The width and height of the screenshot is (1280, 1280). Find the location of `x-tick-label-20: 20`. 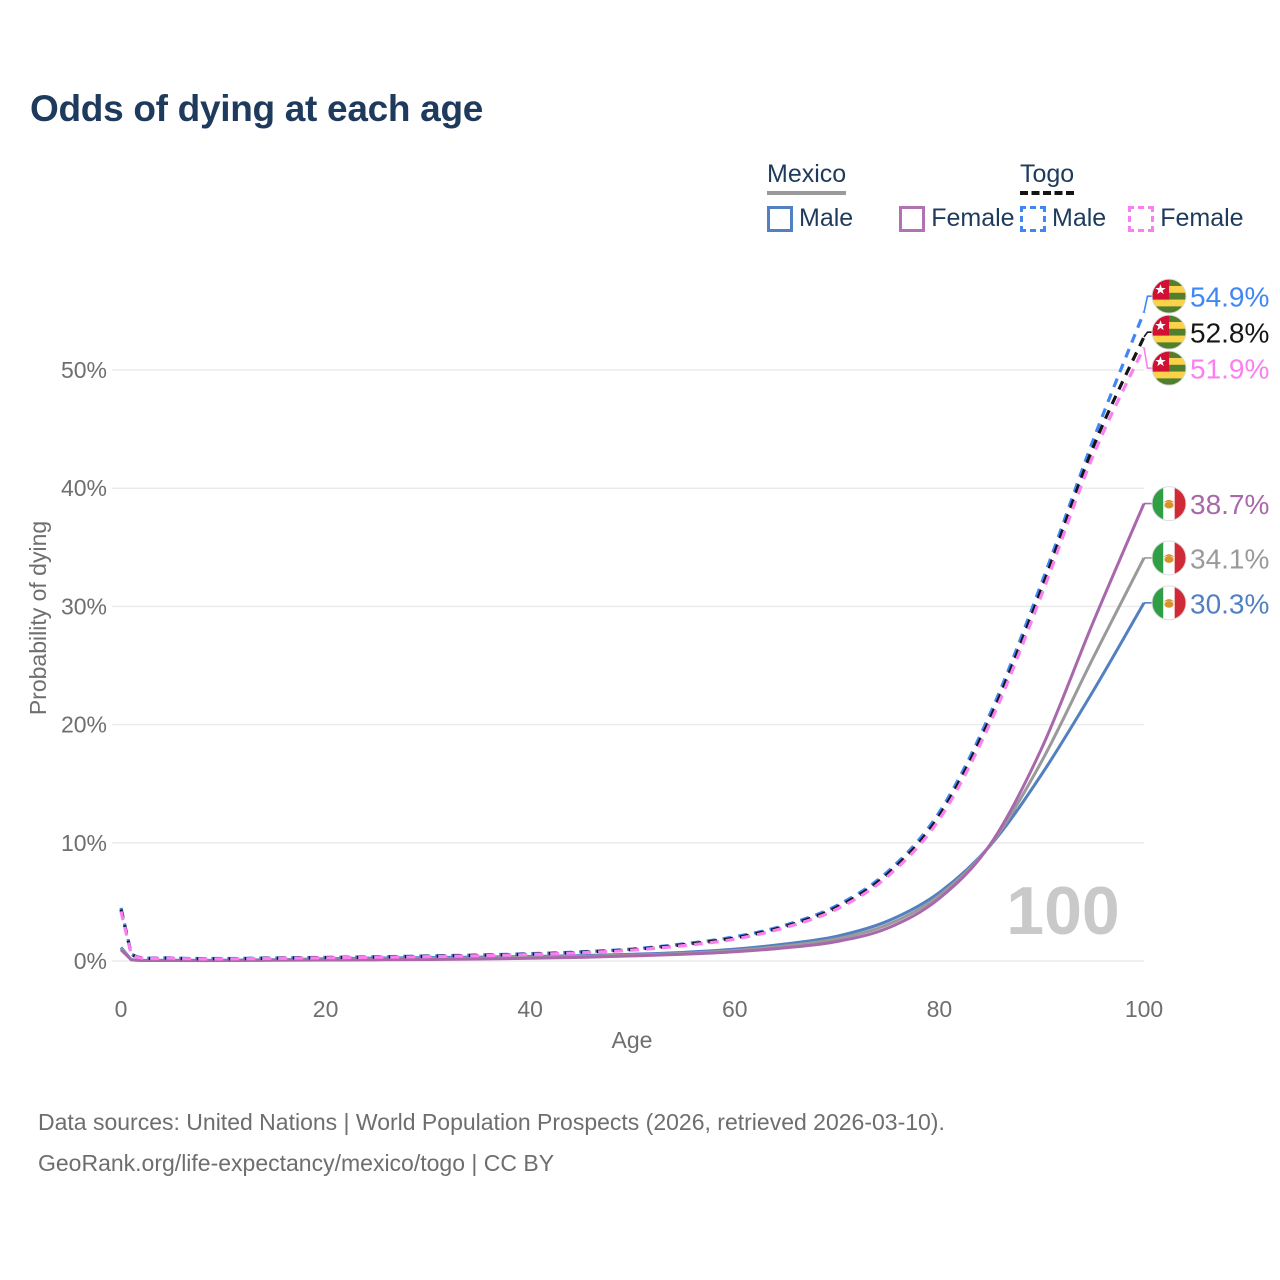

x-tick-label-20: 20 is located at coordinates (326, 1009).